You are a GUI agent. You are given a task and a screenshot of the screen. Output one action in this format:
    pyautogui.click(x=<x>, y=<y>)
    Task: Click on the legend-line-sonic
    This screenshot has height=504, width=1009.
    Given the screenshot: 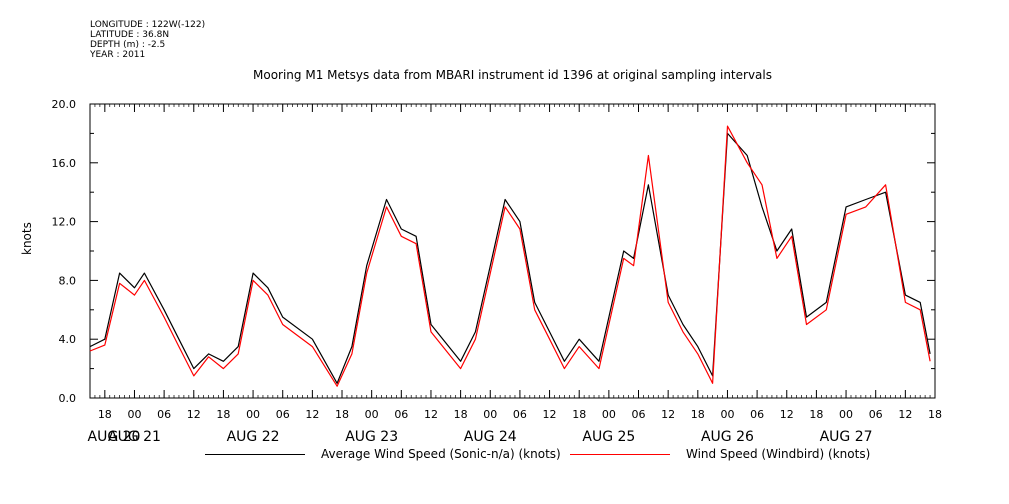 What is the action you would take?
    pyautogui.click(x=255, y=454)
    